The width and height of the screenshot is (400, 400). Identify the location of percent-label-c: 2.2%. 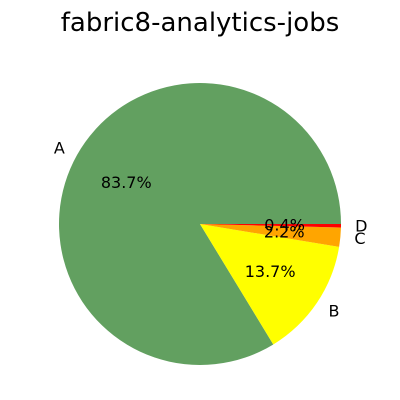
(284, 231).